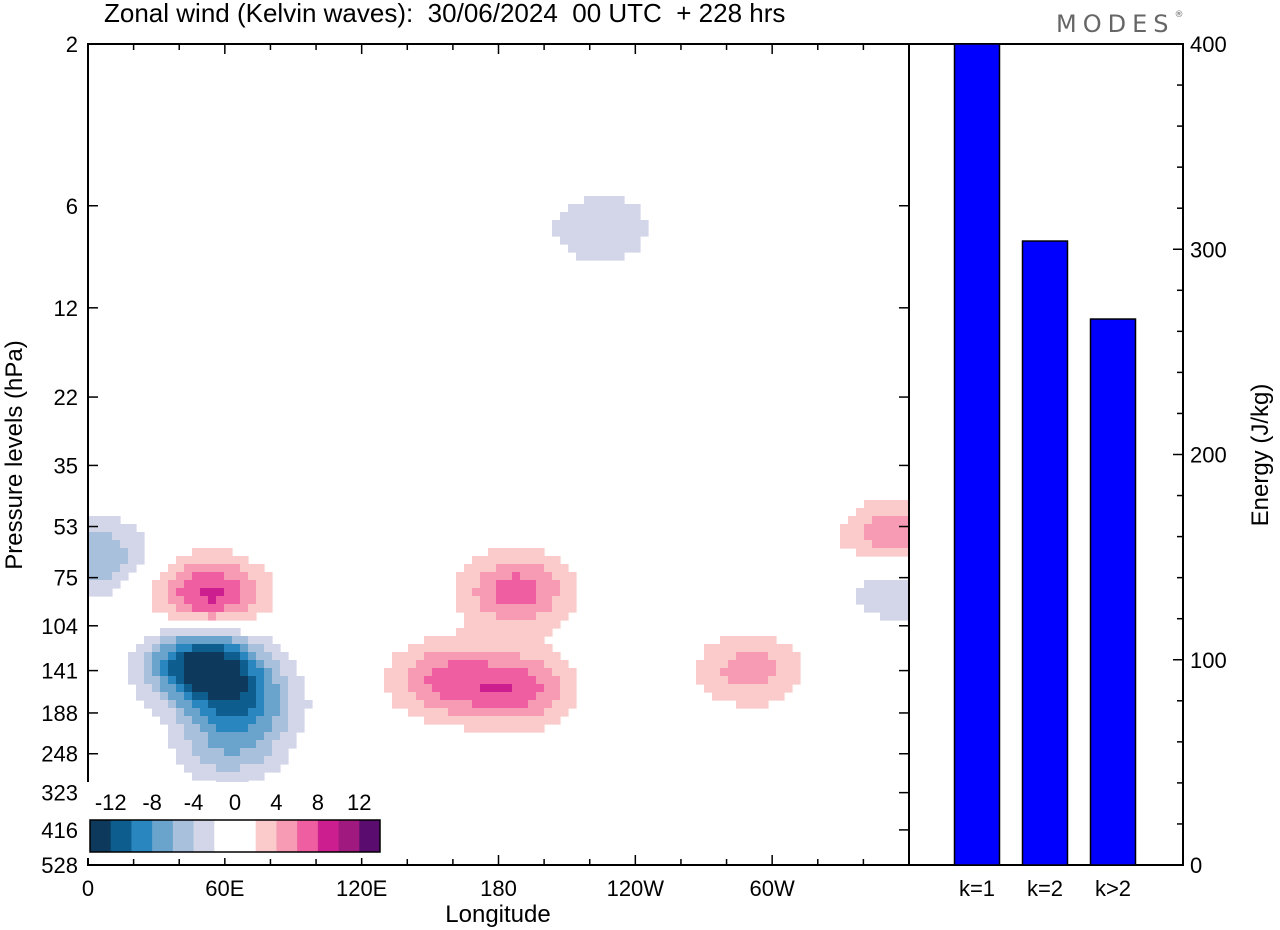 The width and height of the screenshot is (1280, 930). What do you see at coordinates (498, 888) in the screenshot?
I see `x-tick-label: 180` at bounding box center [498, 888].